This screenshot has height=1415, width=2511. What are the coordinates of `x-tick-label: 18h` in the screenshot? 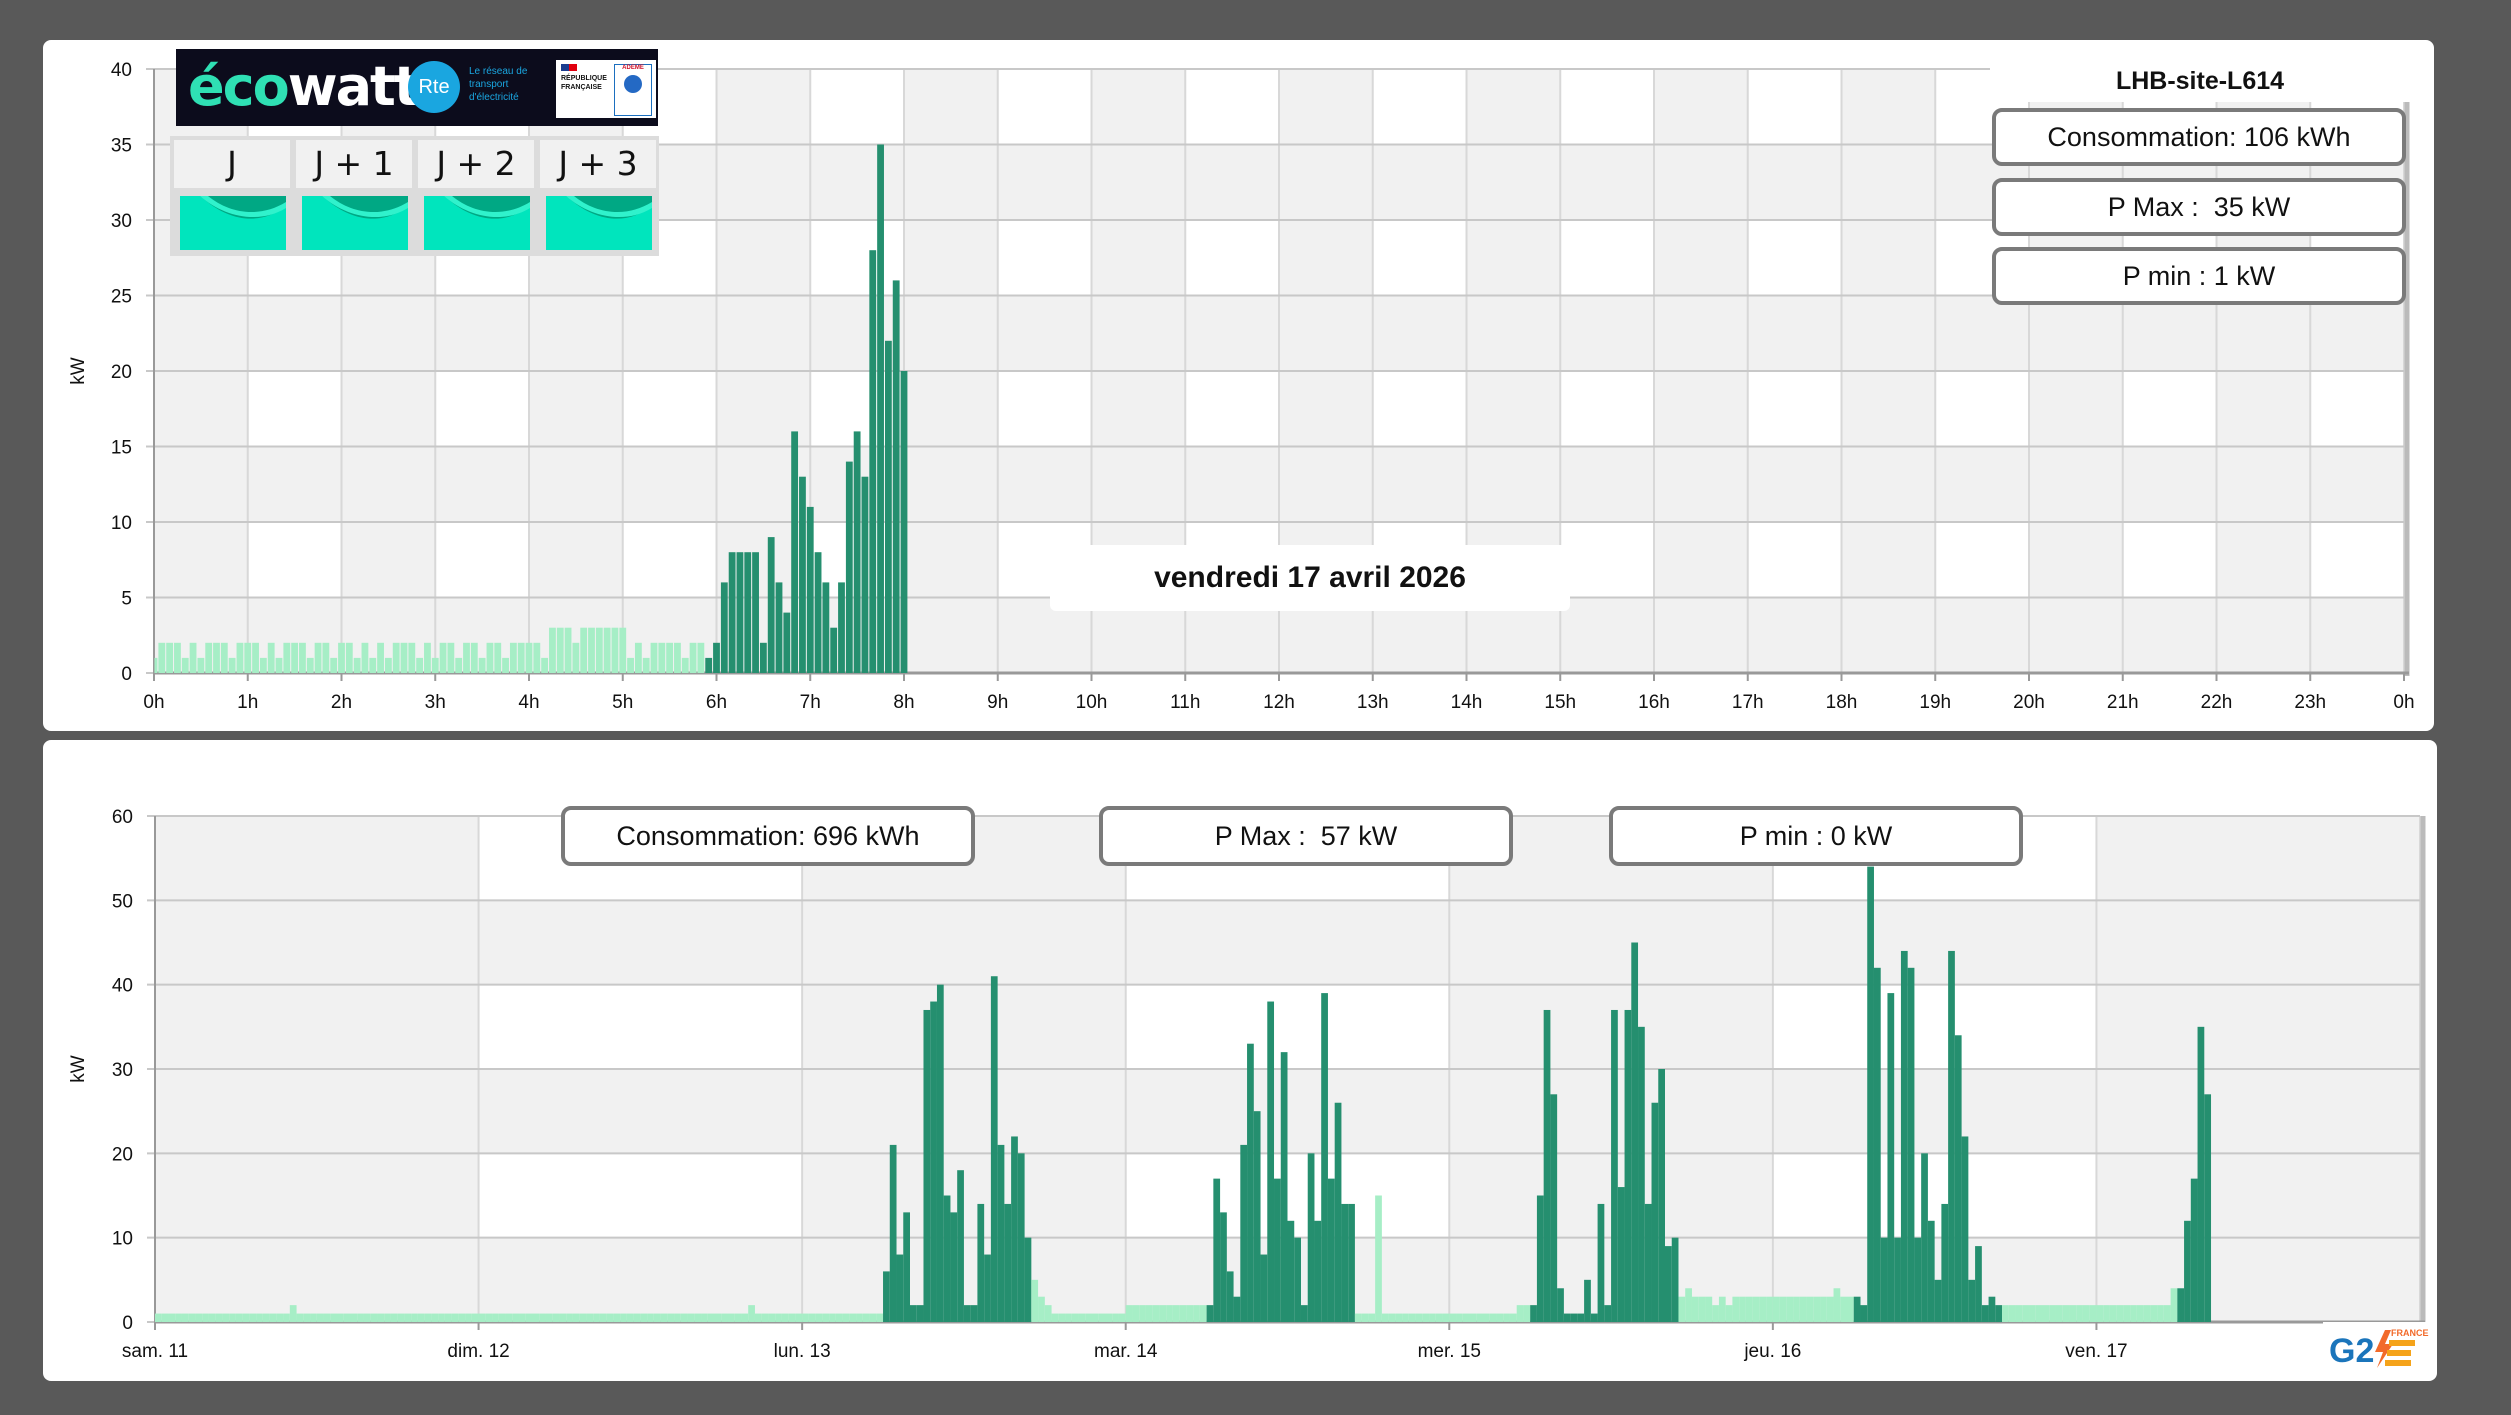 It's located at (1842, 702).